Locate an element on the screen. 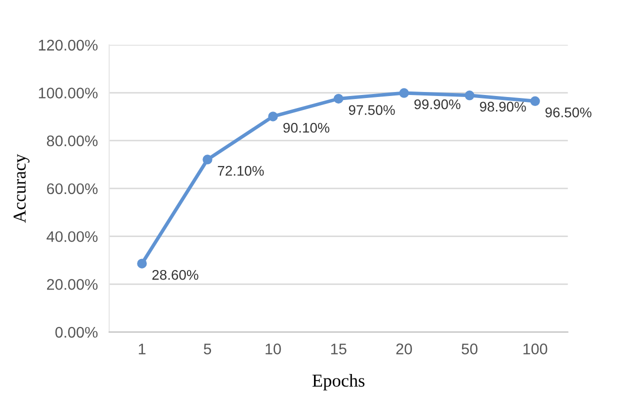  data-label: 90.10% is located at coordinates (306, 127).